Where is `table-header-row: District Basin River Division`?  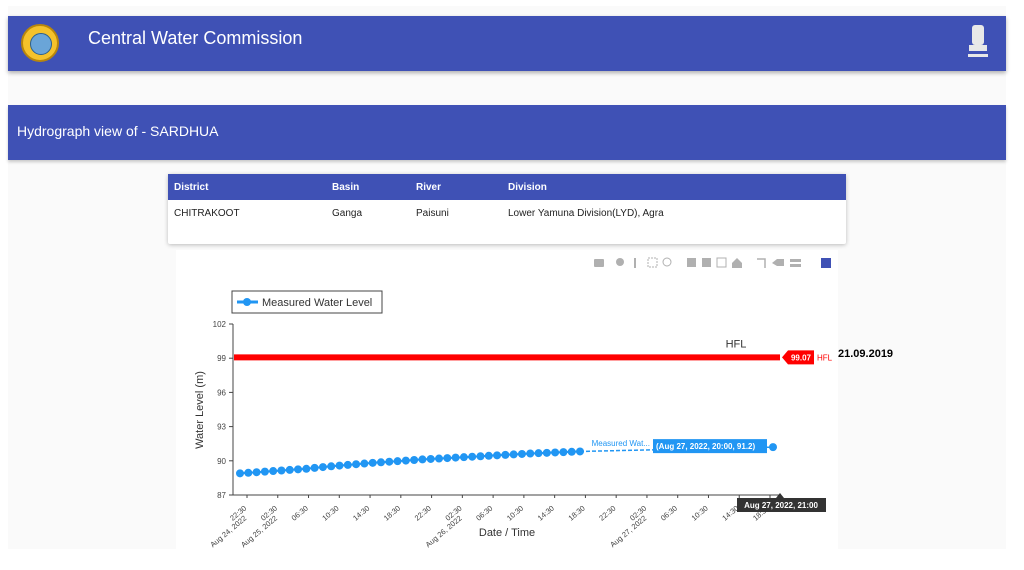
table-header-row: District Basin River Division is located at coordinates (507, 187).